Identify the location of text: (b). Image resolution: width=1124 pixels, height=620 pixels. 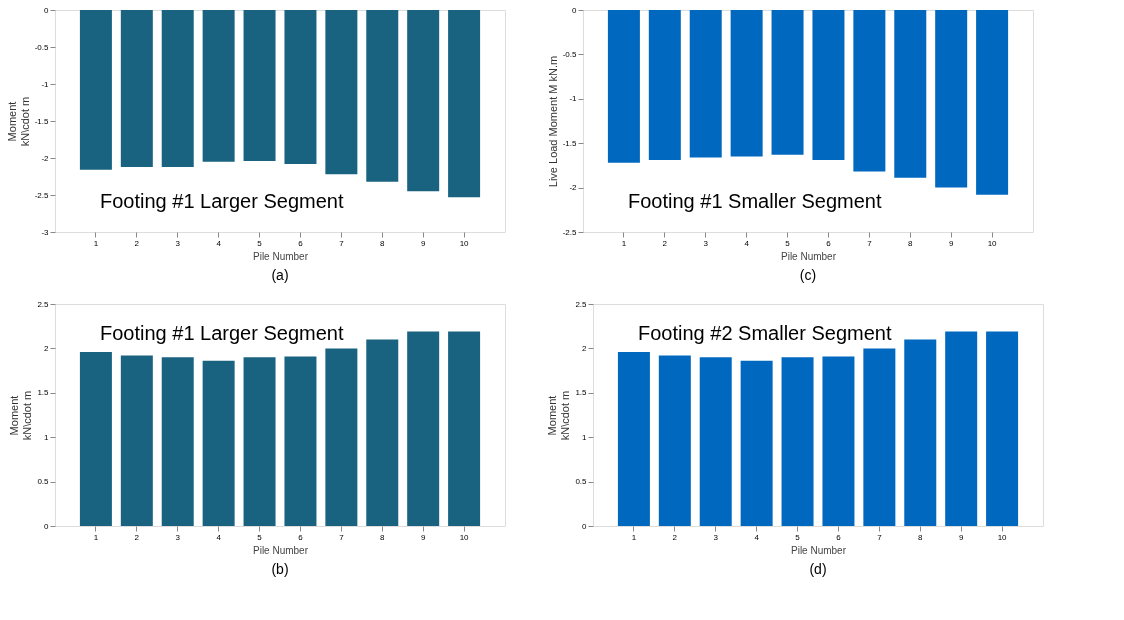
(280, 569).